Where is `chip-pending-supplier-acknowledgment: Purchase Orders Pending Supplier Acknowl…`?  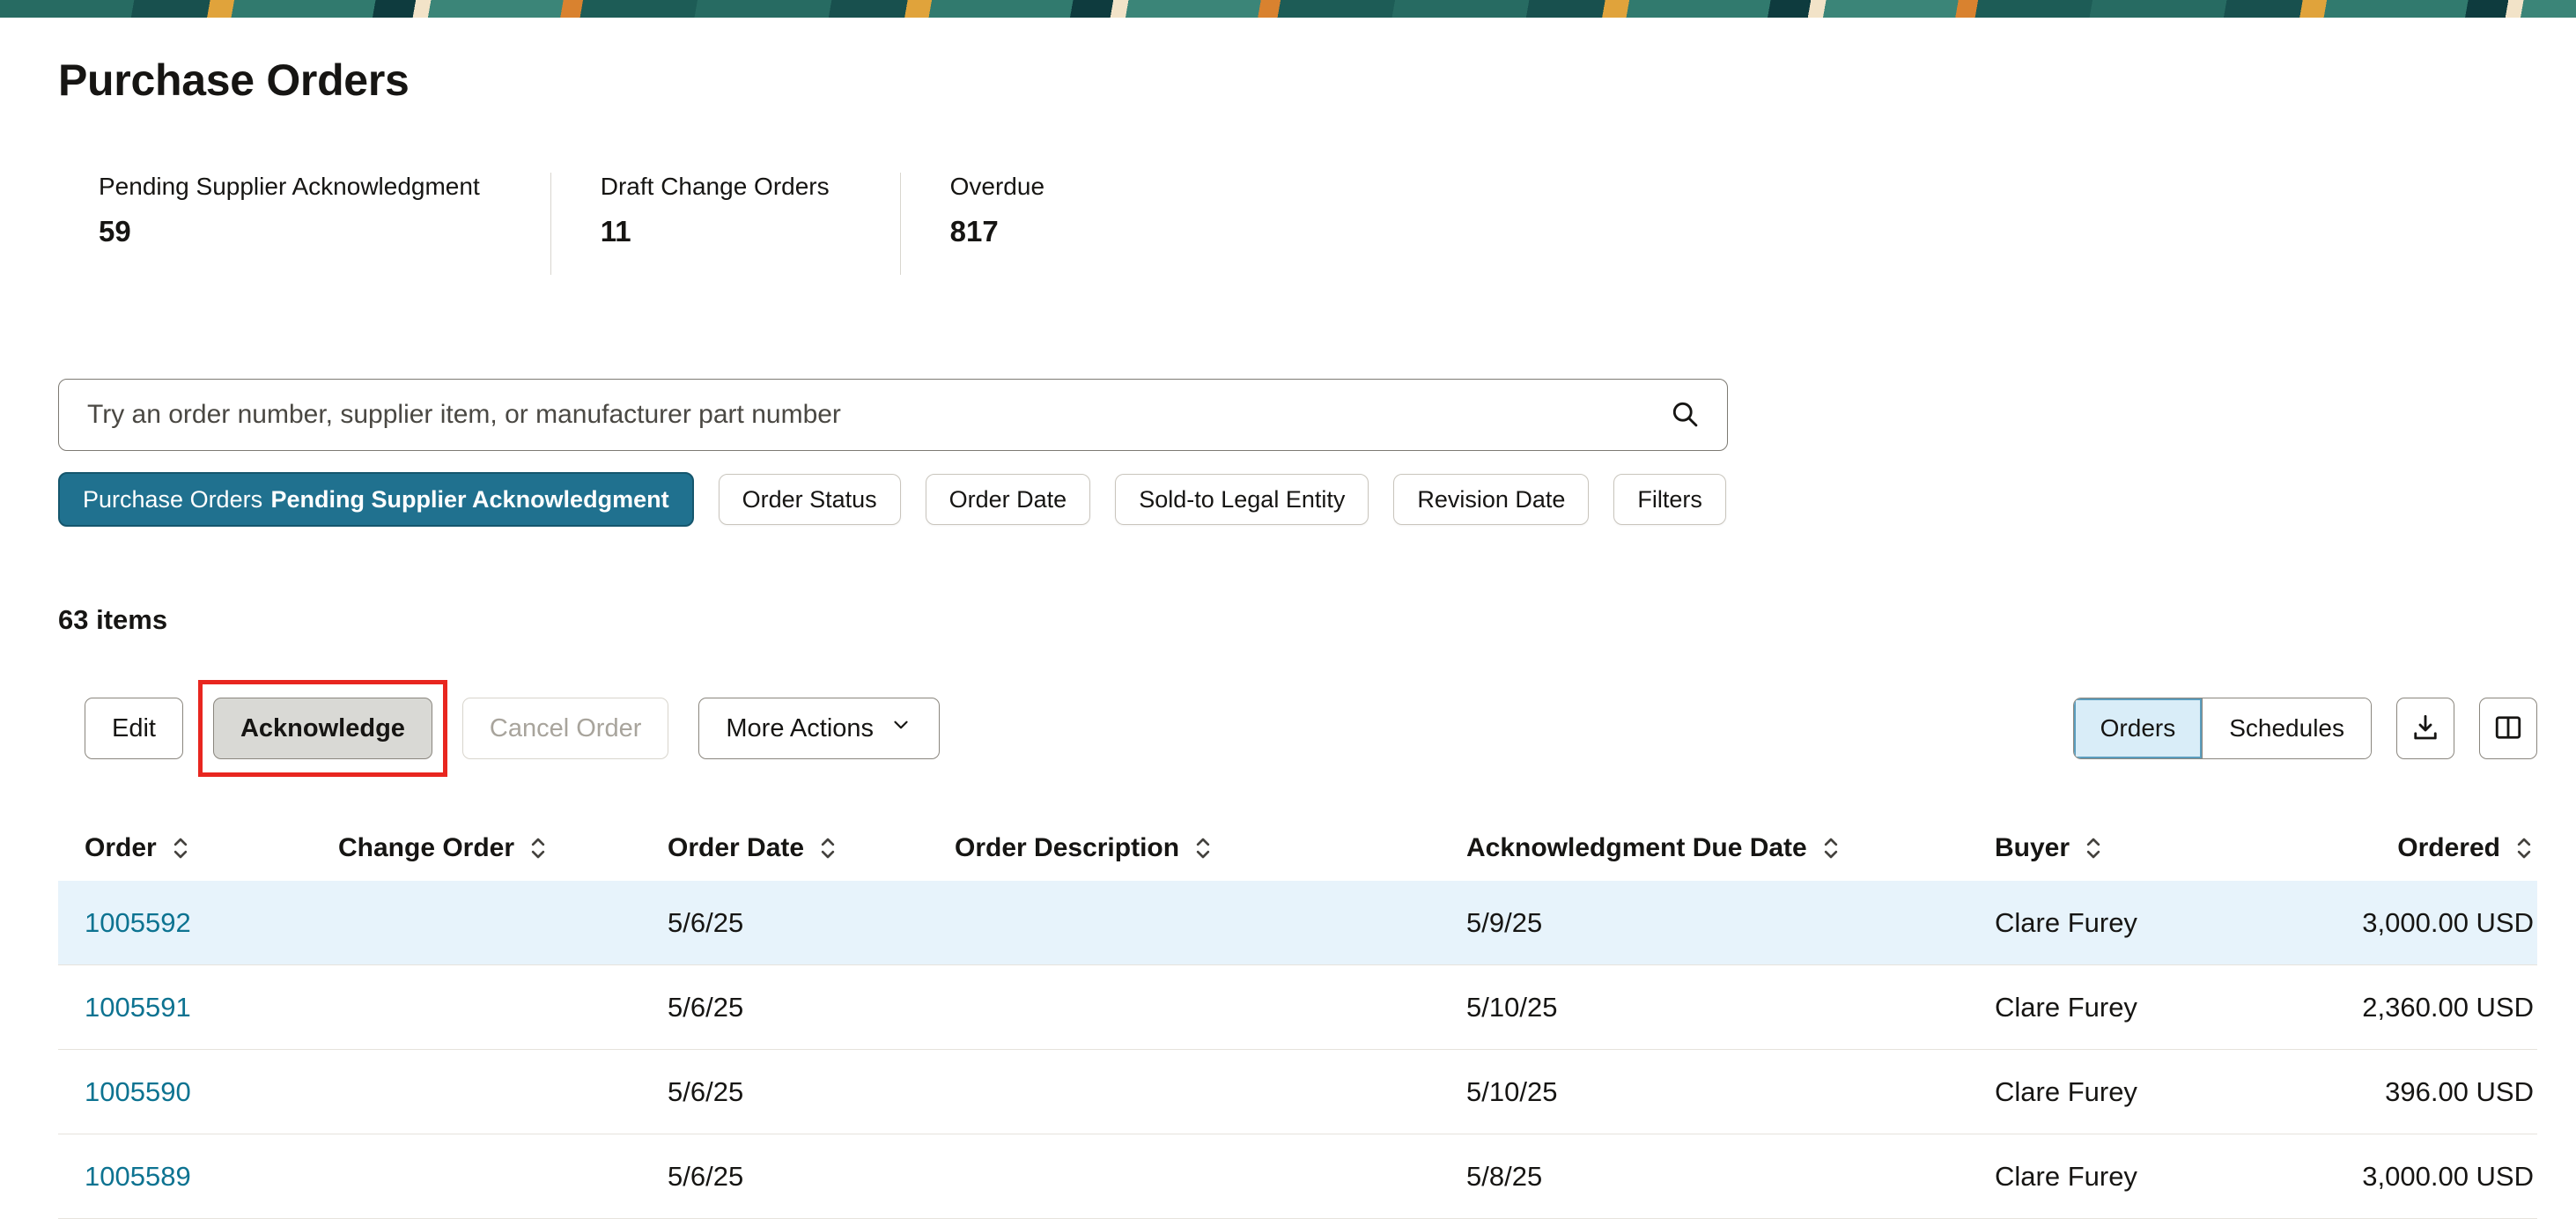
chip-pending-supplier-acknowledgment: Purchase Orders Pending Supplier Acknowl… is located at coordinates (376, 499).